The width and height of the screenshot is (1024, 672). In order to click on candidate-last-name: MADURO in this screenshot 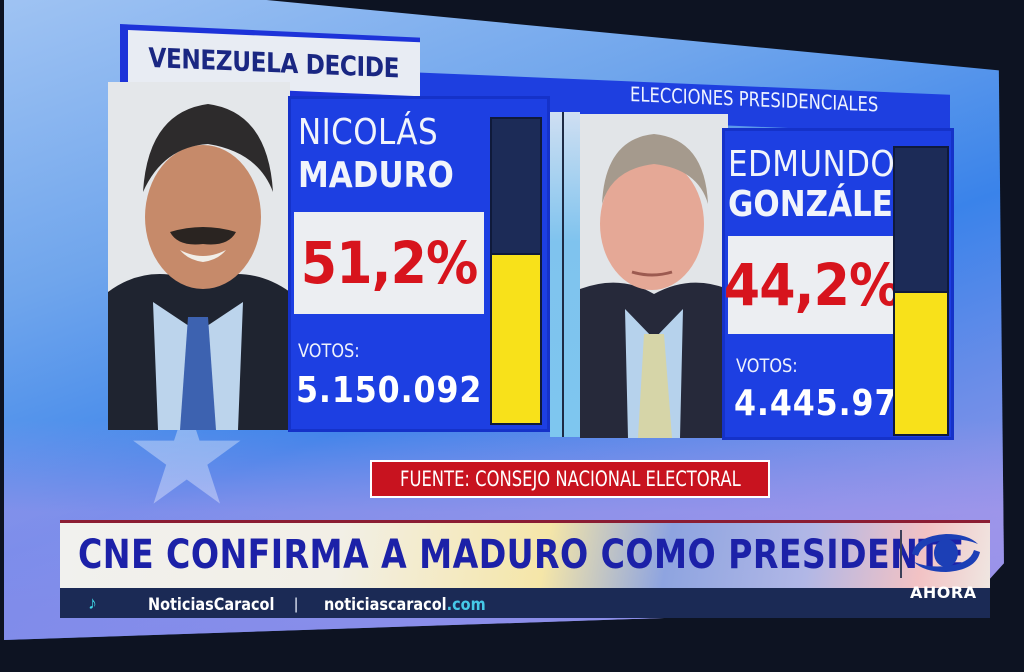, I will do `click(376, 175)`.